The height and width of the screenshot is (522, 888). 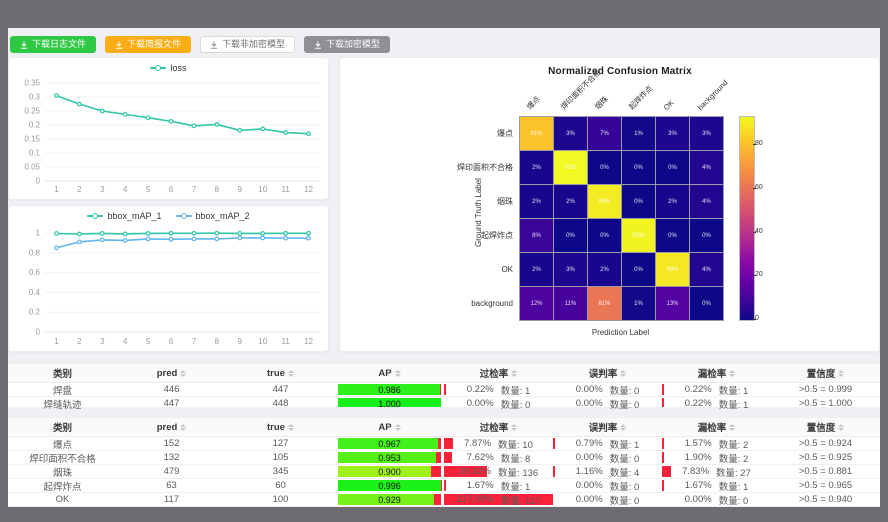 I want to click on matrix-cell-value: 89%, so click(x=672, y=269).